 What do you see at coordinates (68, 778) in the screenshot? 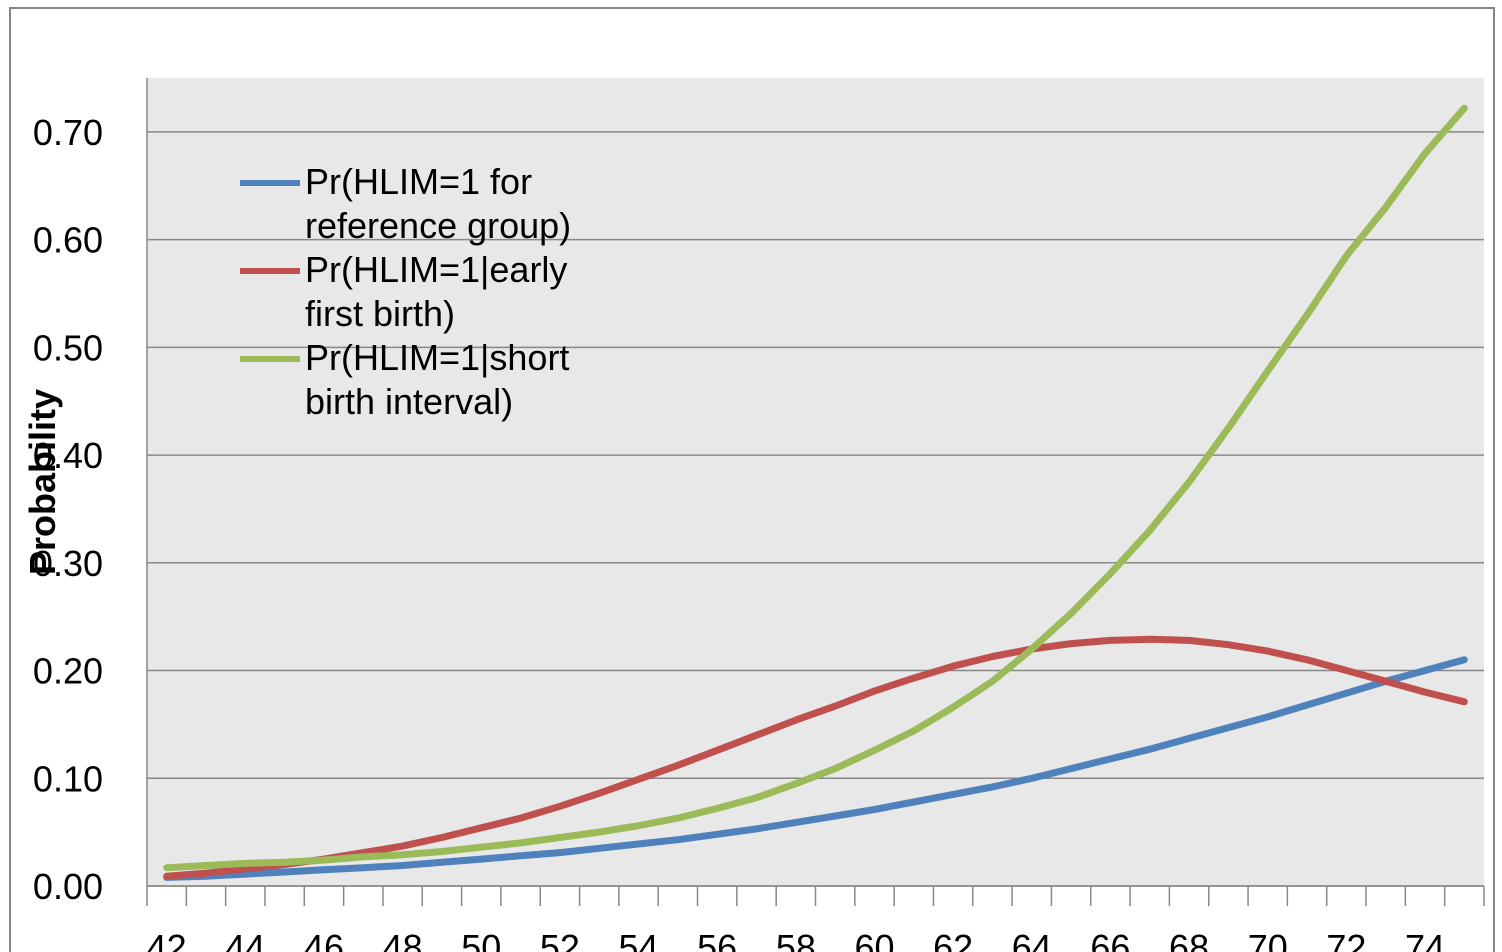
I see `y-tick-label: 0.10` at bounding box center [68, 778].